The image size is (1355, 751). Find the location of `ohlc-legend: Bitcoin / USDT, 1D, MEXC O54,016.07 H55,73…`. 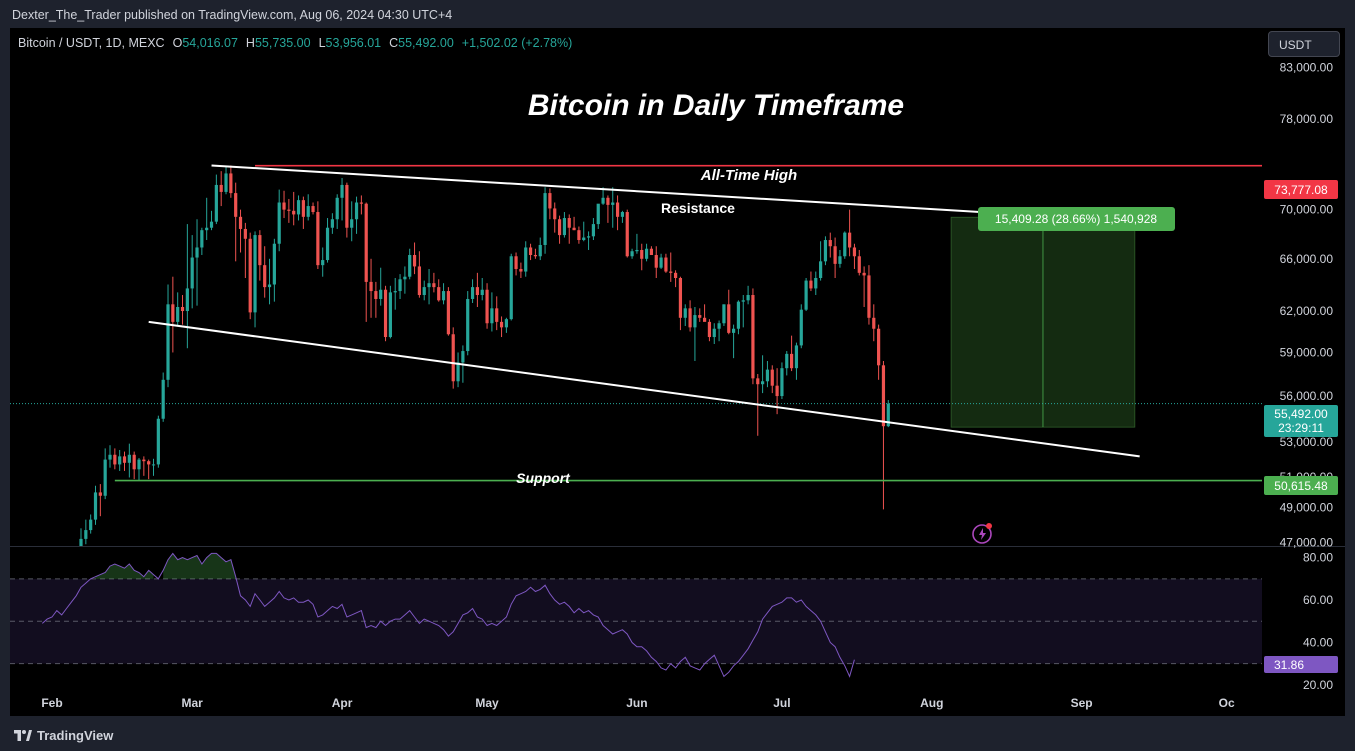

ohlc-legend: Bitcoin / USDT, 1D, MEXC O54,016.07 H55,73… is located at coordinates (295, 43).